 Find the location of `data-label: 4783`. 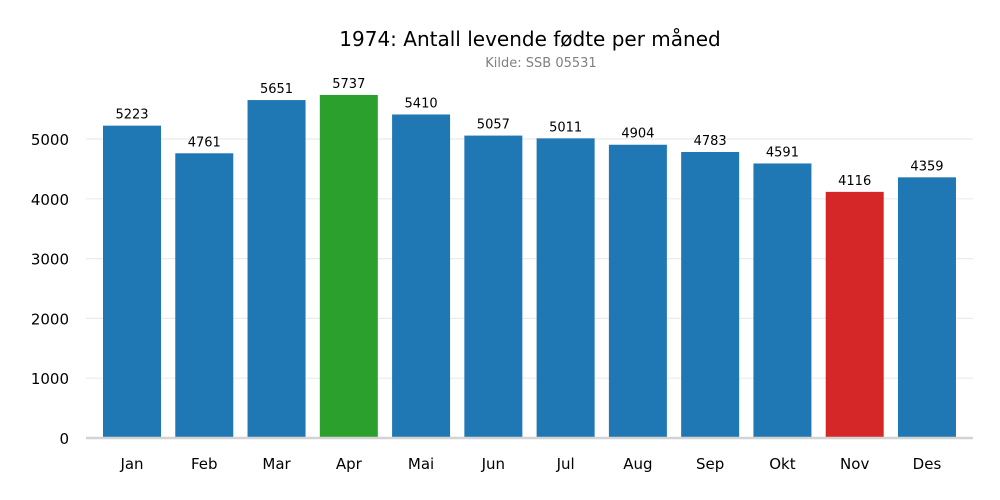

data-label: 4783 is located at coordinates (710, 141).